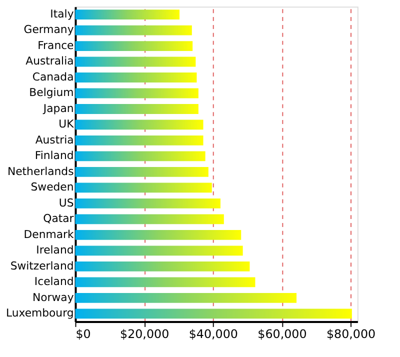  I want to click on y-tick-label: Germany, so click(49, 29).